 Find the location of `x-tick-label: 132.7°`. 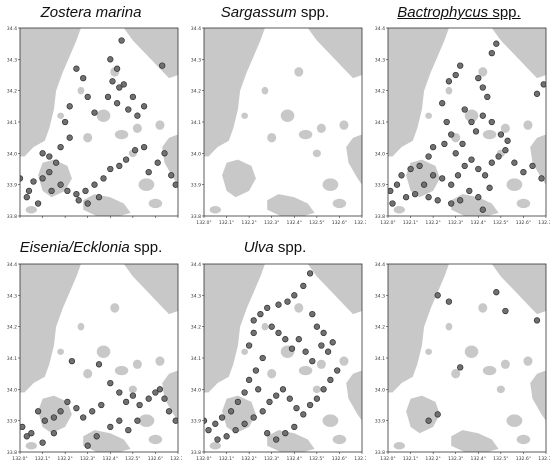

x-tick-label: 132.7° is located at coordinates (176, 459).